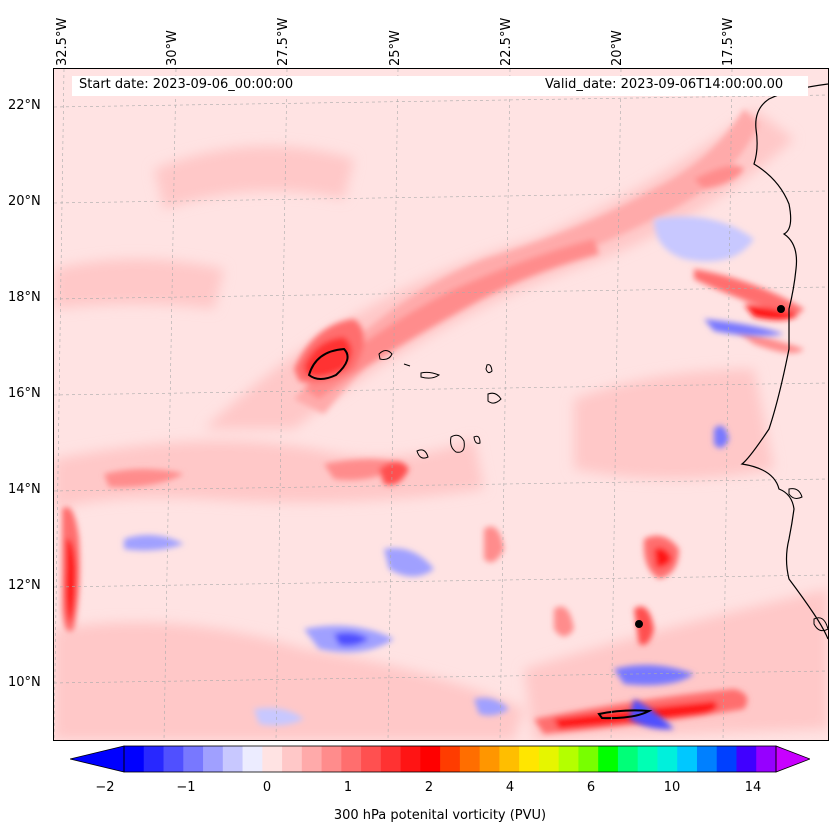 This screenshot has width=837, height=836. What do you see at coordinates (784, 361) in the screenshot?
I see `coastline` at bounding box center [784, 361].